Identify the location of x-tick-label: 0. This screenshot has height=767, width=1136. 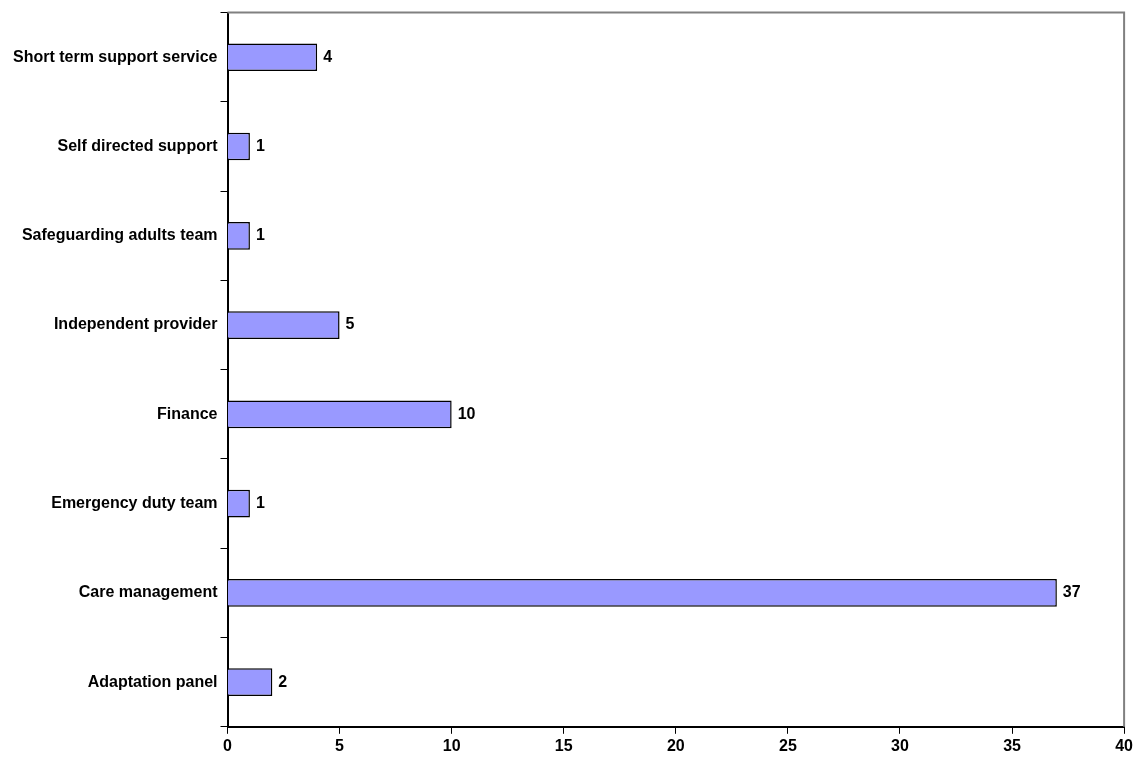
(228, 745).